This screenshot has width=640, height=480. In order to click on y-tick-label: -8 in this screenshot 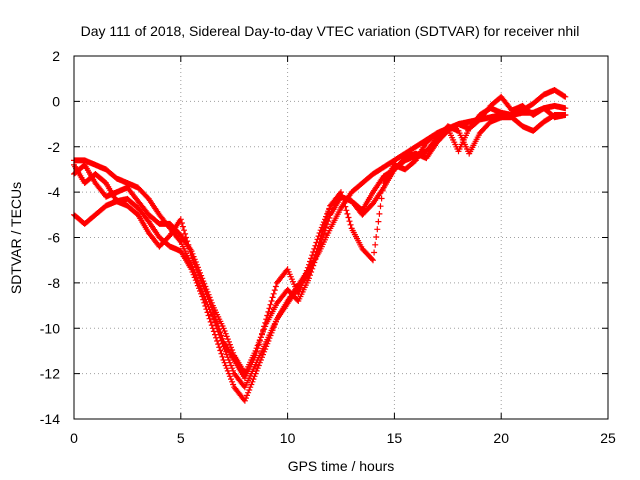, I will do `click(54, 283)`.